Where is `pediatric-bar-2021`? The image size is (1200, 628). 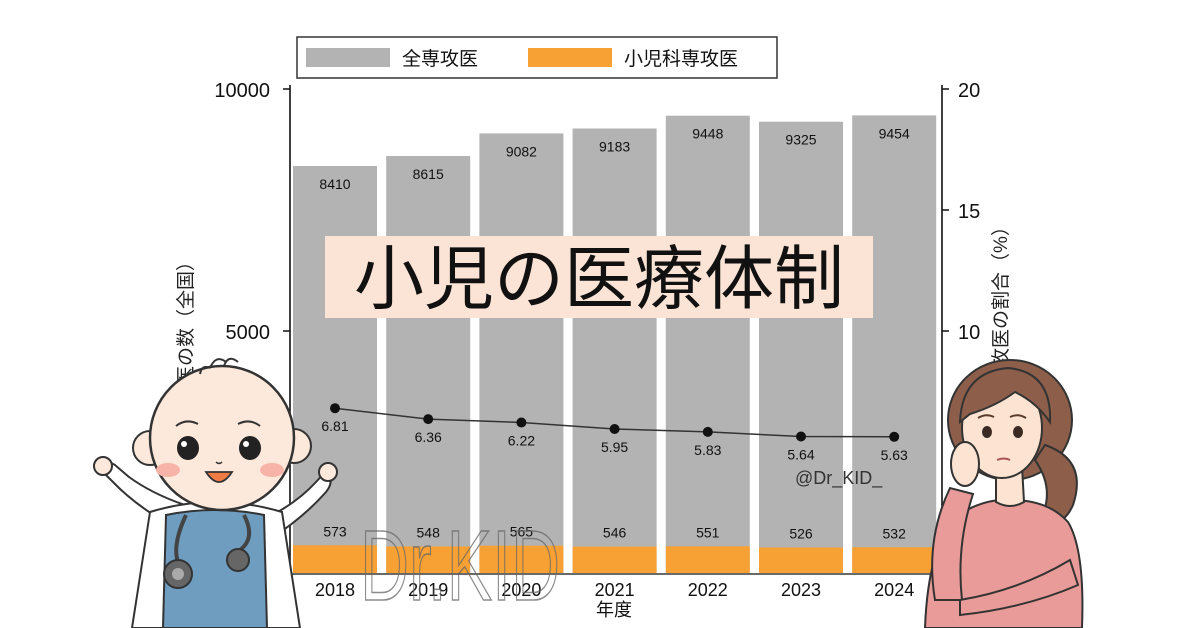 pediatric-bar-2021 is located at coordinates (614, 559).